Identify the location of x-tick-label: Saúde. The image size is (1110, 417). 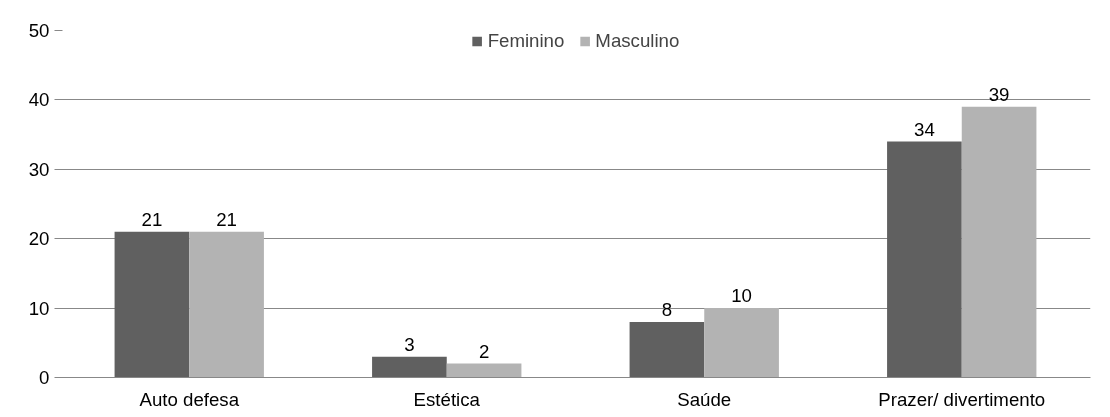
(704, 399).